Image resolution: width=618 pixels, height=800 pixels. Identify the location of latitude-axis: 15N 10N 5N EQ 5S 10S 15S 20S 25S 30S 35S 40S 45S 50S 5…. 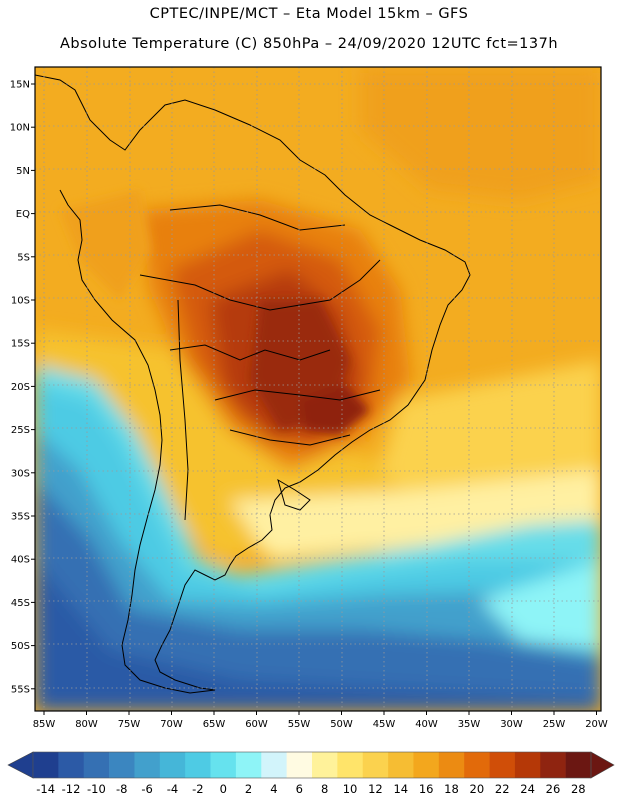
(22, 387).